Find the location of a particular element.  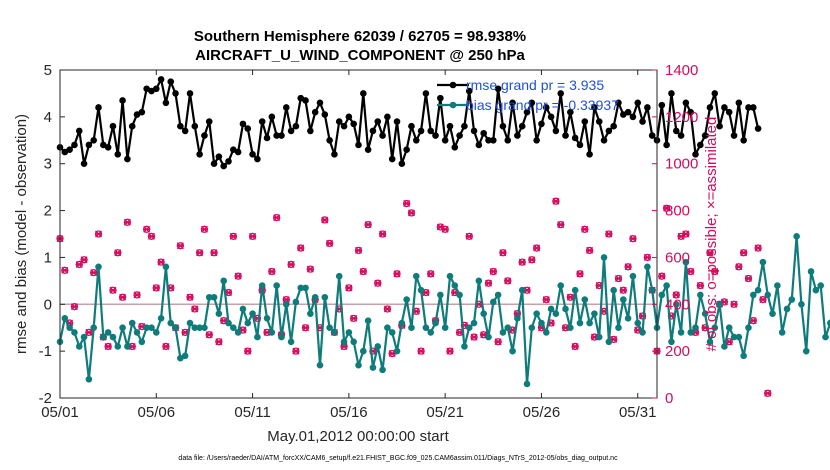

chart-subtitle: AIRCRAFT_U_WIND_COMPONENT @ 250 hPa is located at coordinates (360, 55).